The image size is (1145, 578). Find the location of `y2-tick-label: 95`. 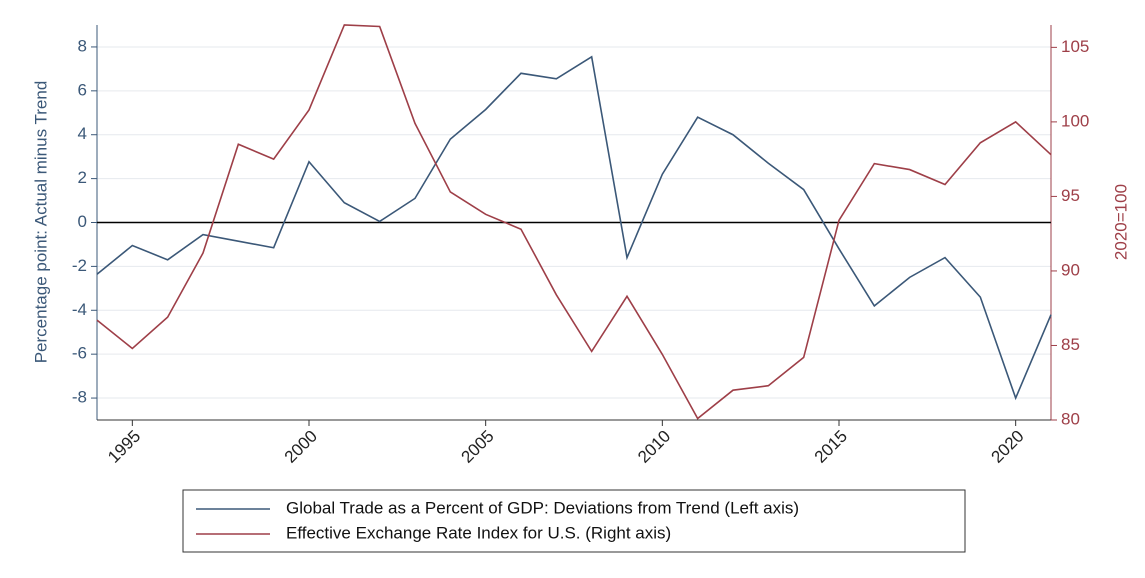

y2-tick-label: 95 is located at coordinates (1070, 195).